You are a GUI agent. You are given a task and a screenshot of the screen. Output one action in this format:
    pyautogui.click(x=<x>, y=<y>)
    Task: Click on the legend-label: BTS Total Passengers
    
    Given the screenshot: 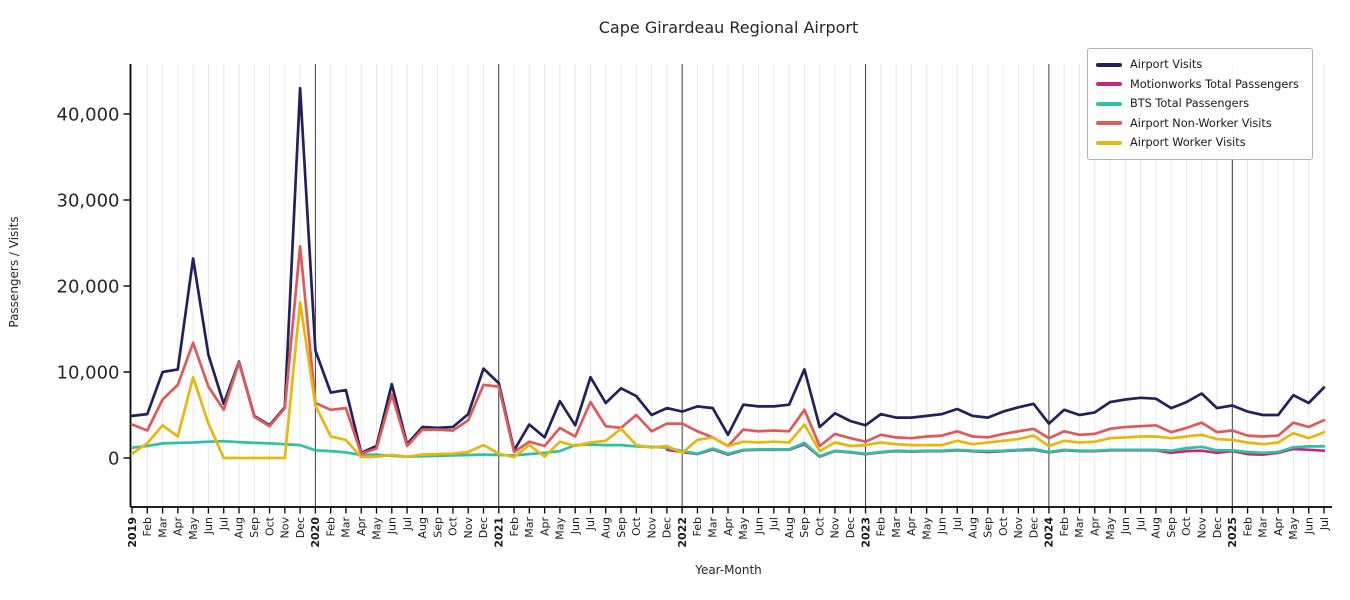 What is the action you would take?
    pyautogui.click(x=1190, y=104)
    